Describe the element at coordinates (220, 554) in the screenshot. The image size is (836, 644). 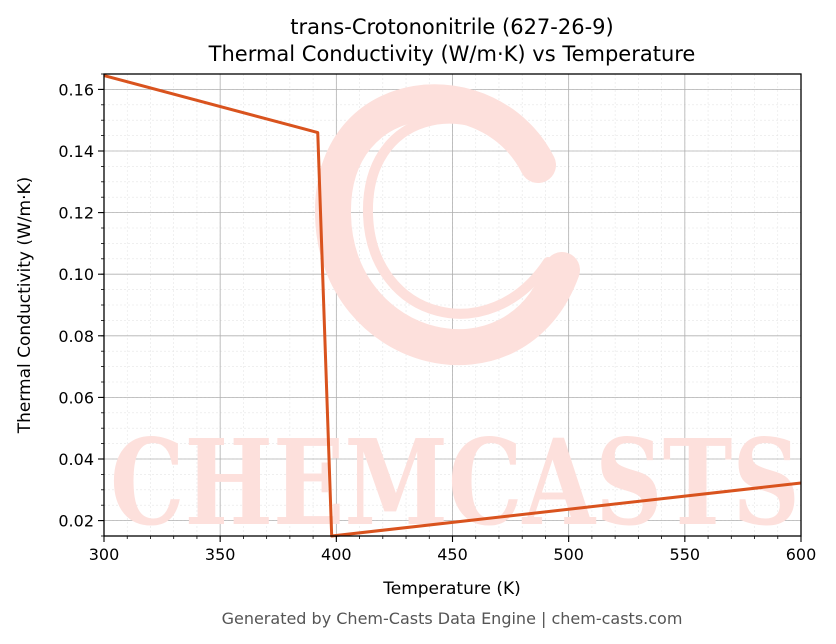
I see `x-tick-label: 350` at that location.